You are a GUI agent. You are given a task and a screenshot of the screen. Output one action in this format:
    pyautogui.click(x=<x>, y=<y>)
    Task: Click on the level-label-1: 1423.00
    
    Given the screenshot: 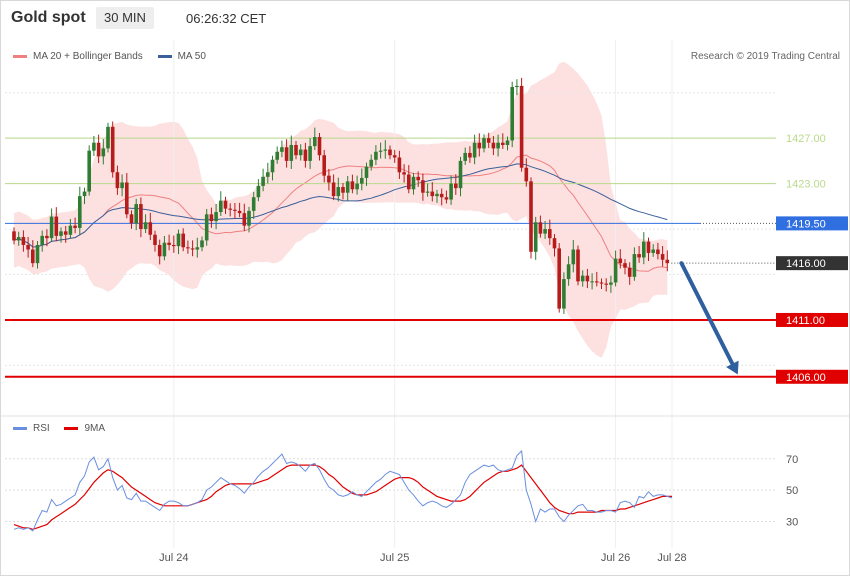 What is the action you would take?
    pyautogui.click(x=806, y=185)
    